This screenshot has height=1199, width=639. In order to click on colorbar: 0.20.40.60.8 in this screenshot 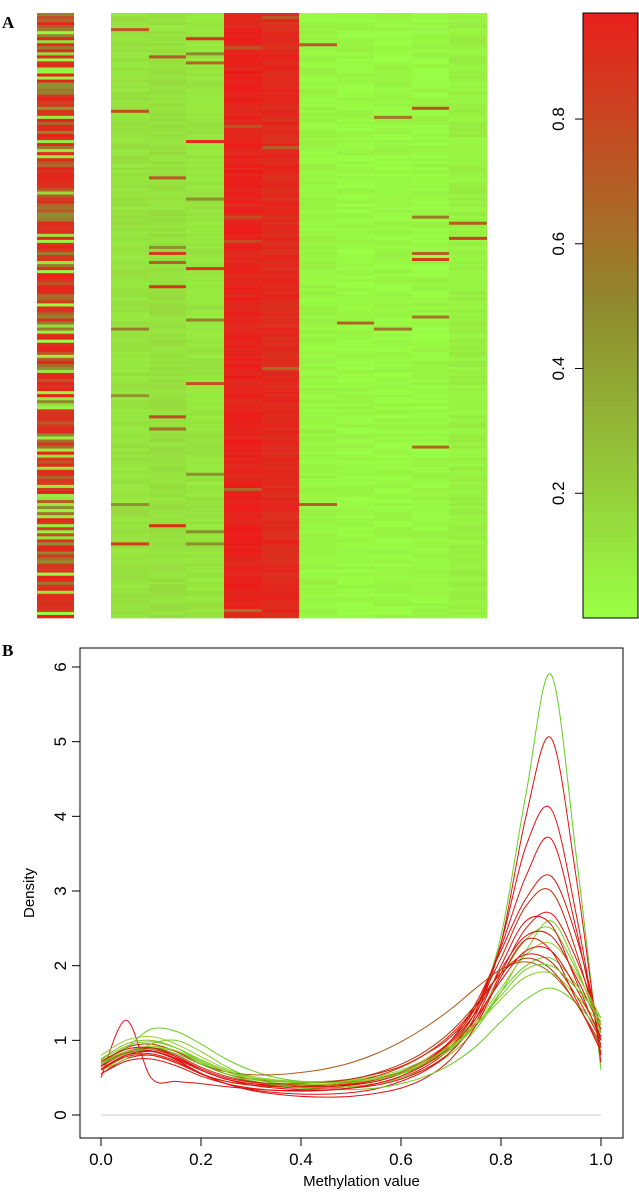, I will do `click(594, 315)`.